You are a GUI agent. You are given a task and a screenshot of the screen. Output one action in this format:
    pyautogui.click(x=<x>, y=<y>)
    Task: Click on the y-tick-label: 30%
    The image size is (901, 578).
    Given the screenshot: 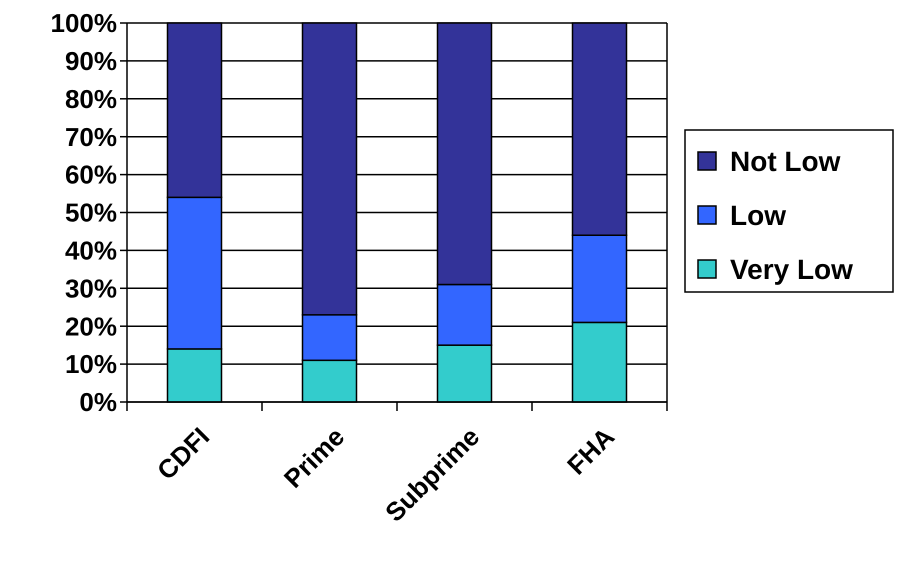 What is the action you would take?
    pyautogui.click(x=90, y=288)
    